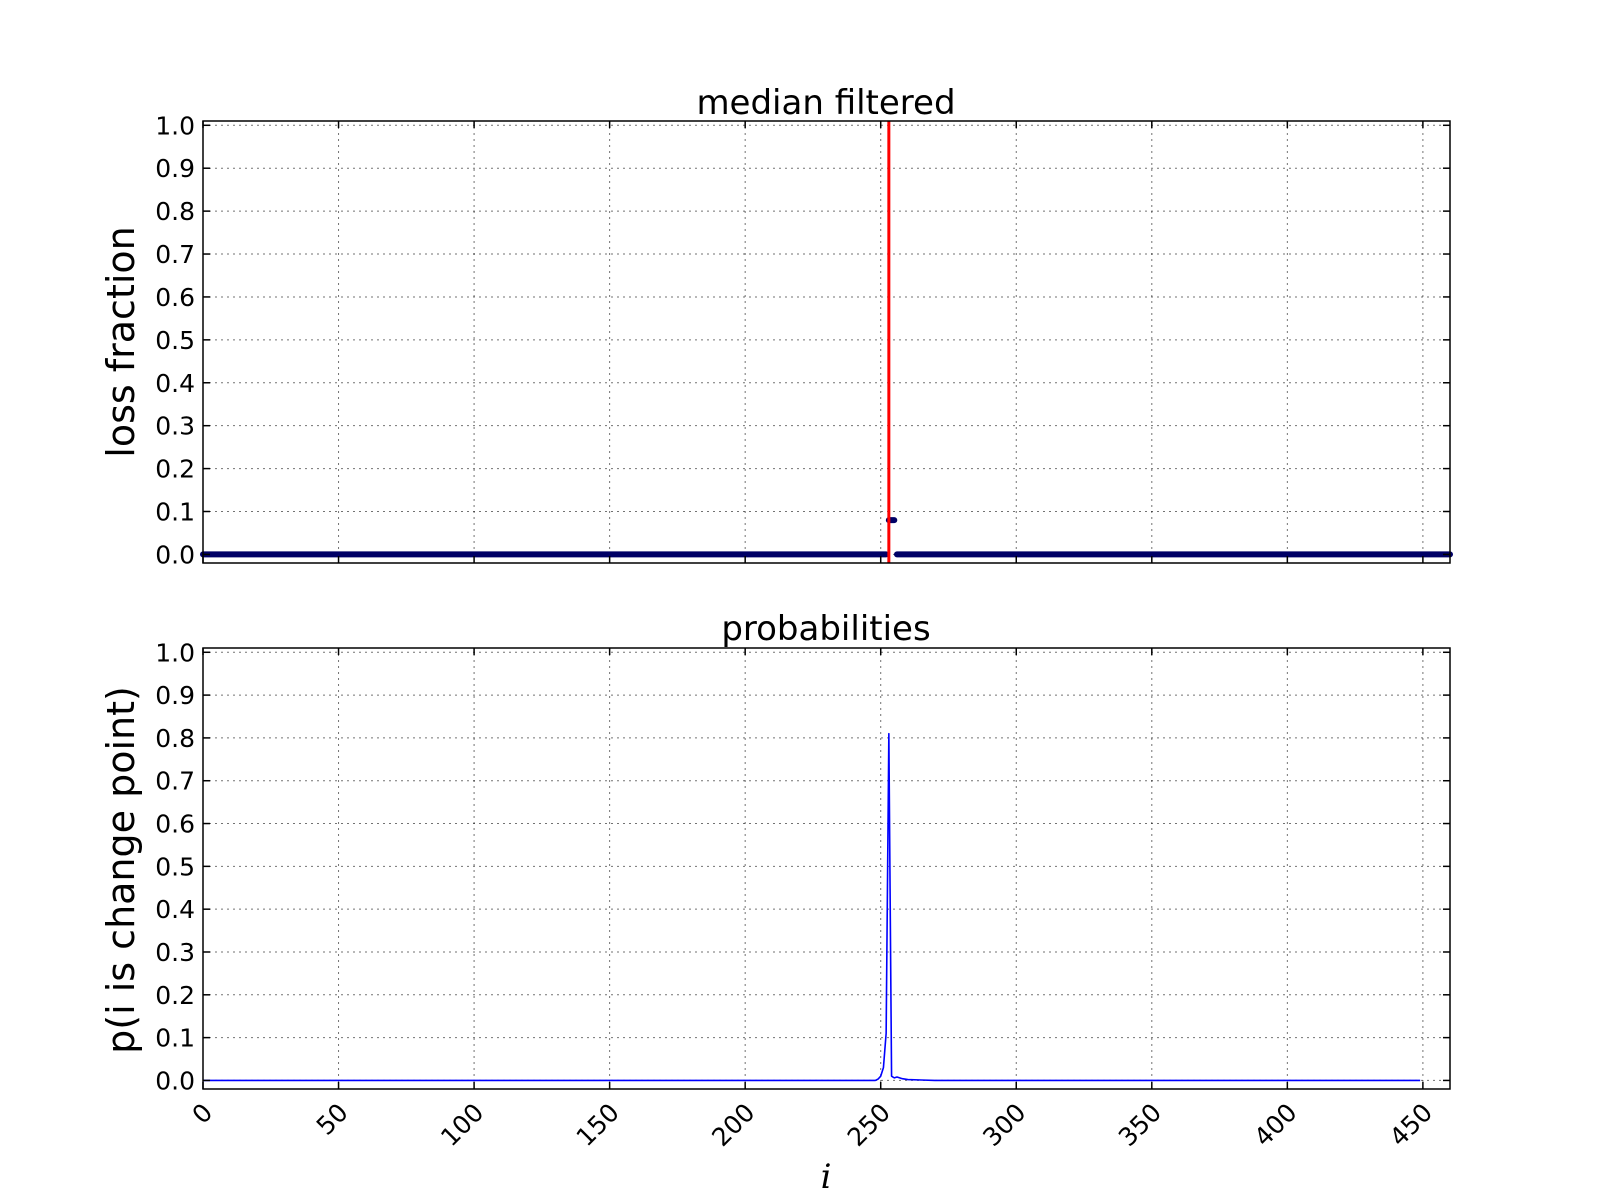 The image size is (1600, 1200). Describe the element at coordinates (1004, 1125) in the screenshot. I see `x-tick-label: 300` at that location.